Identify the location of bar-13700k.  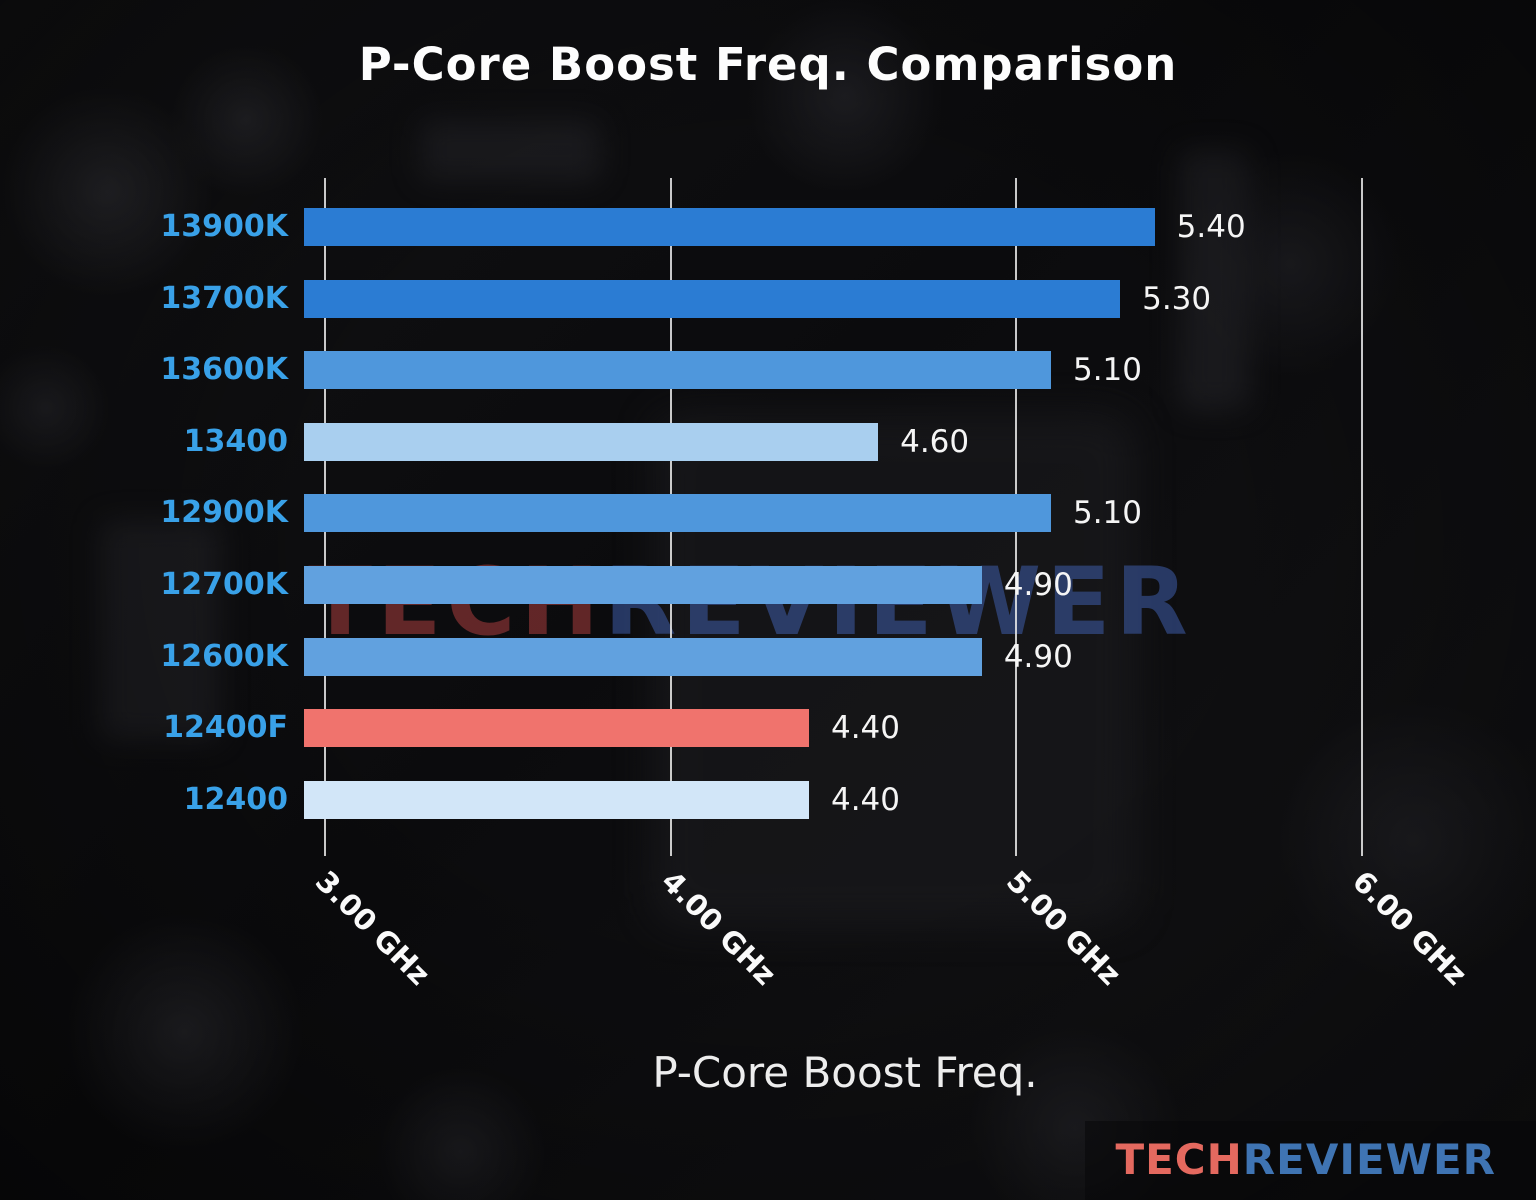
(712, 298).